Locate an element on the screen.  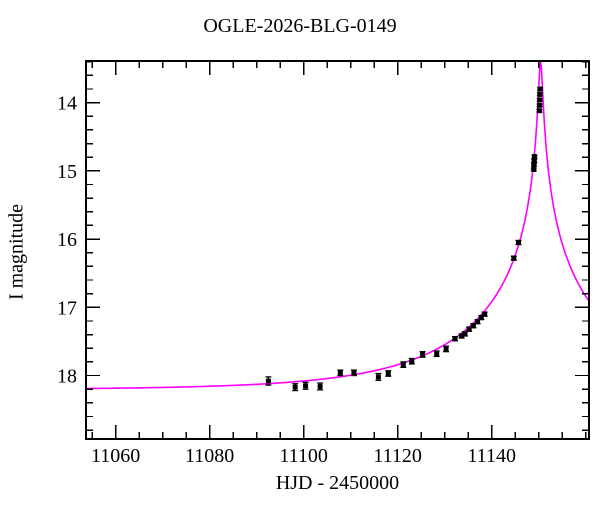
y-tick-label: 17 is located at coordinates (67, 308).